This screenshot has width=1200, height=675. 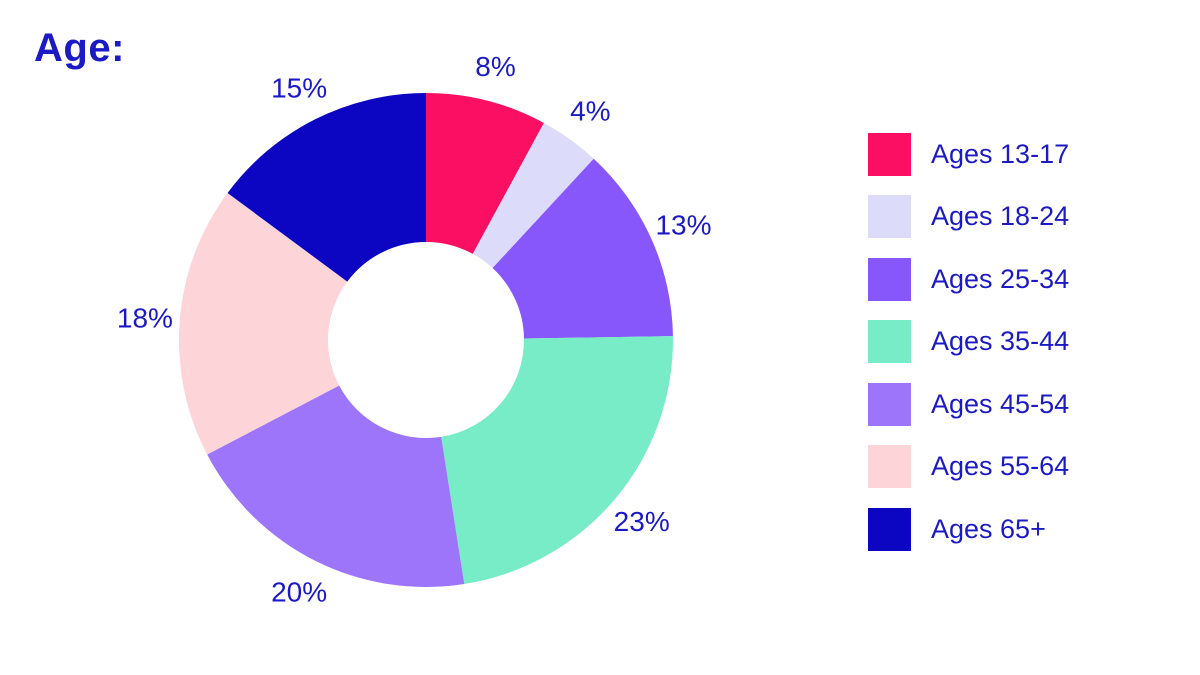 What do you see at coordinates (1000, 341) in the screenshot?
I see `legend-label: Ages 35-44` at bounding box center [1000, 341].